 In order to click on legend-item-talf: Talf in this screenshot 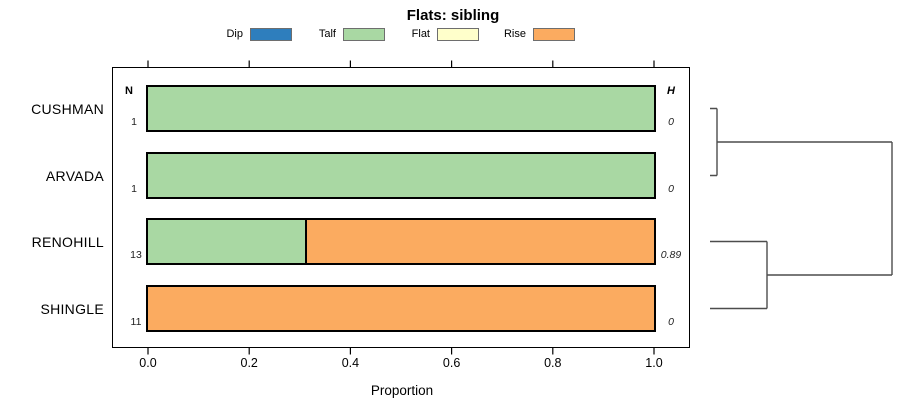, I will do `click(340, 34)`.